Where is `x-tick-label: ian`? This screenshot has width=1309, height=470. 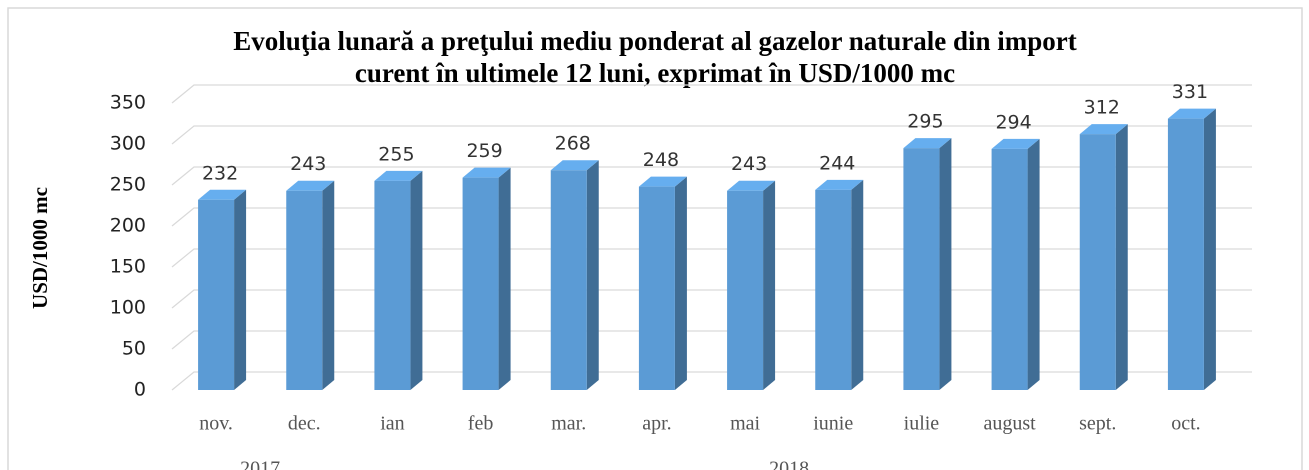 x-tick-label: ian is located at coordinates (392, 424).